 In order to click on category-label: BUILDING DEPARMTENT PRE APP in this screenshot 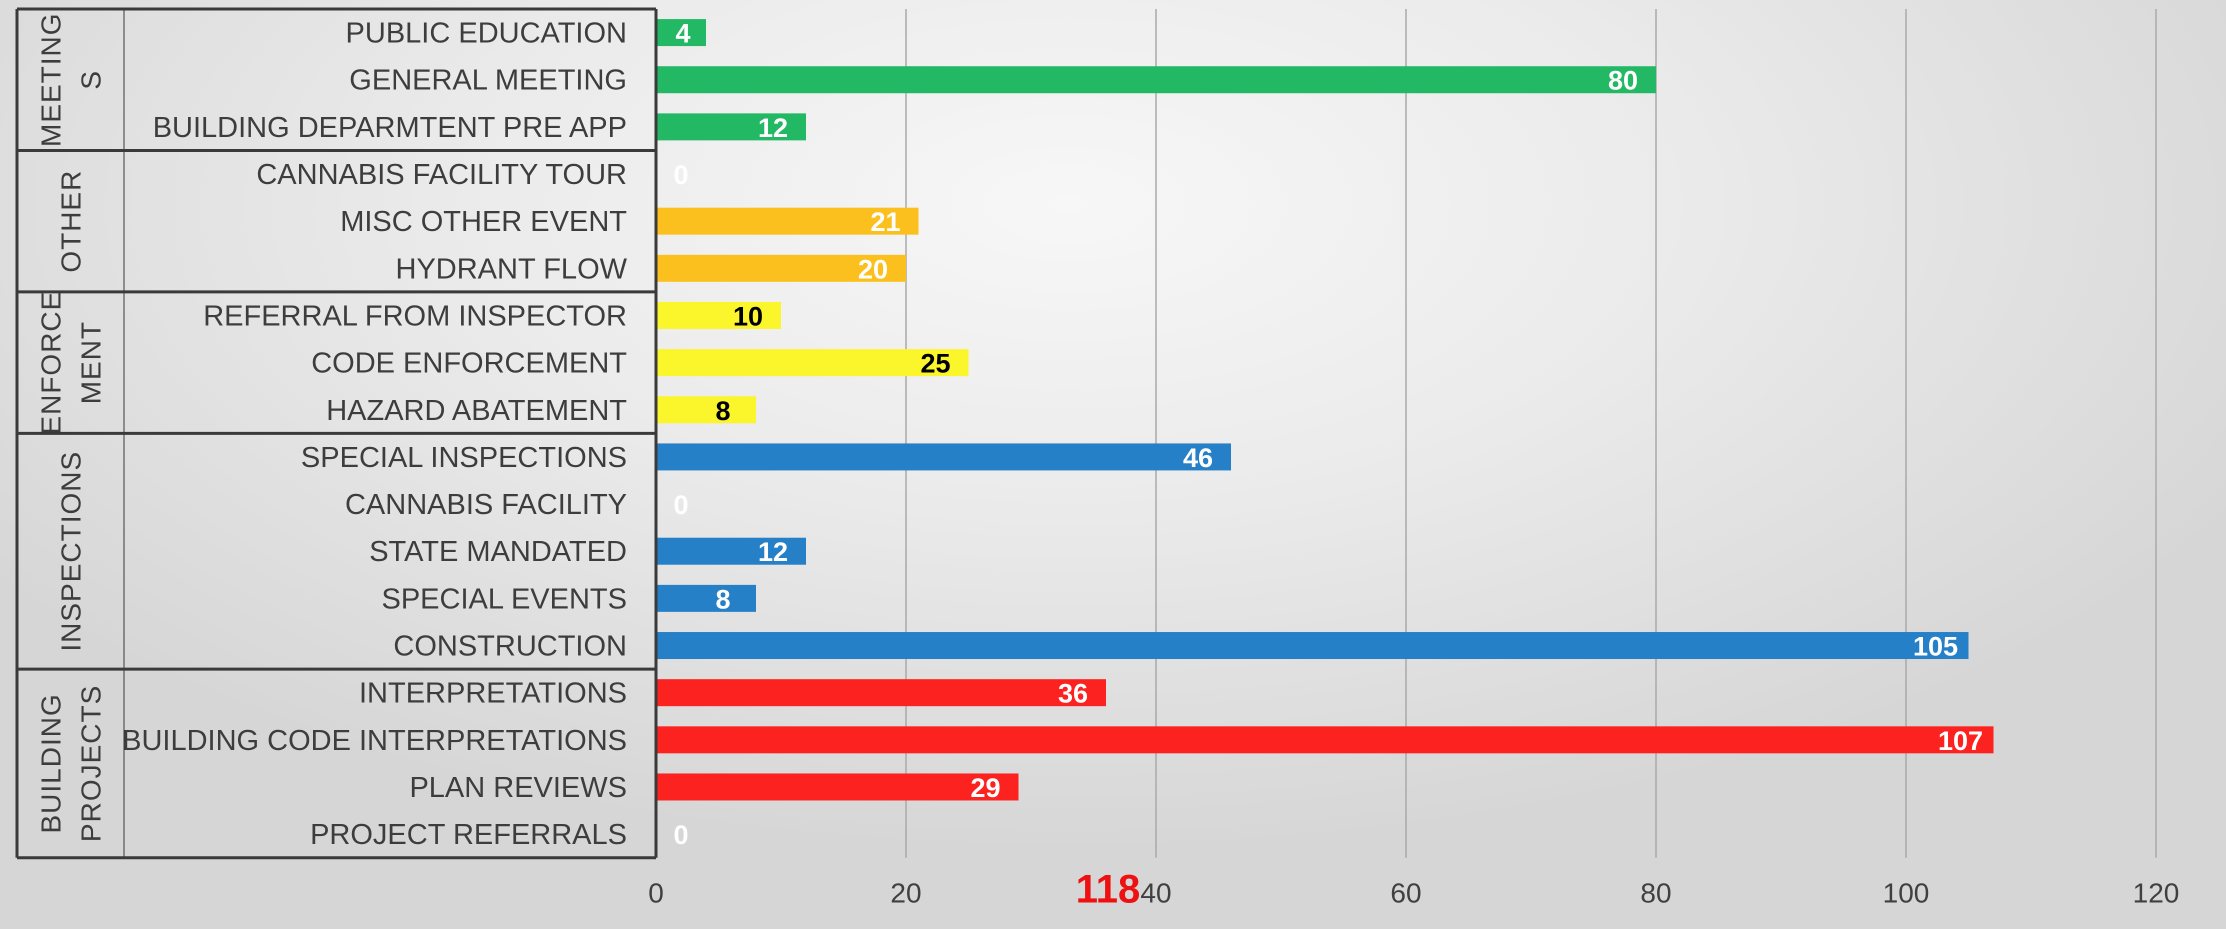, I will do `click(390, 128)`.